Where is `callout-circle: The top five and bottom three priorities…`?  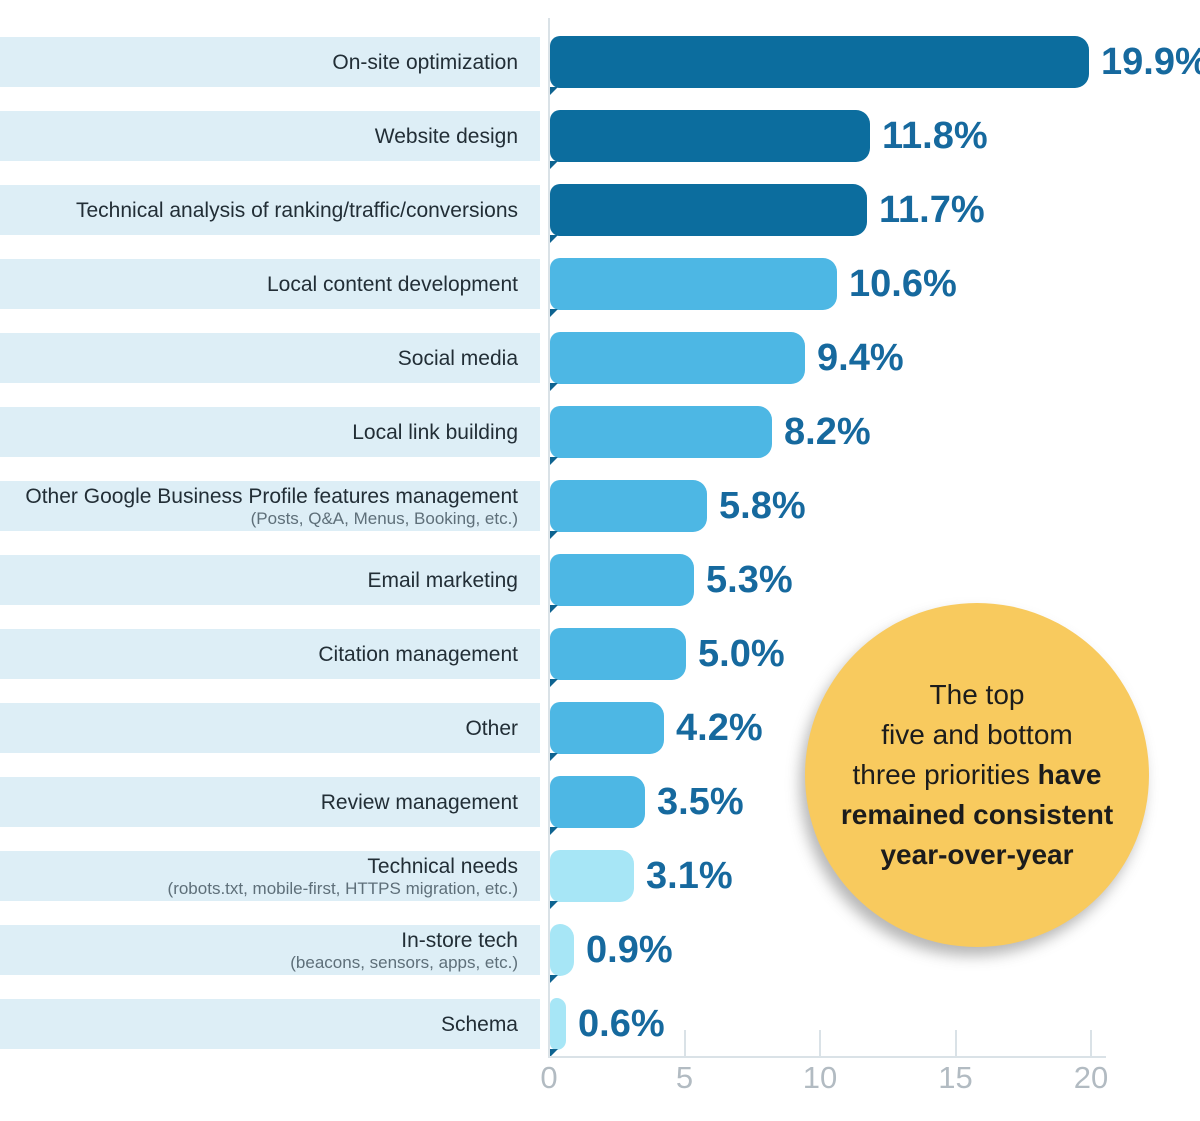
callout-circle: The top five and bottom three priorities… is located at coordinates (977, 775).